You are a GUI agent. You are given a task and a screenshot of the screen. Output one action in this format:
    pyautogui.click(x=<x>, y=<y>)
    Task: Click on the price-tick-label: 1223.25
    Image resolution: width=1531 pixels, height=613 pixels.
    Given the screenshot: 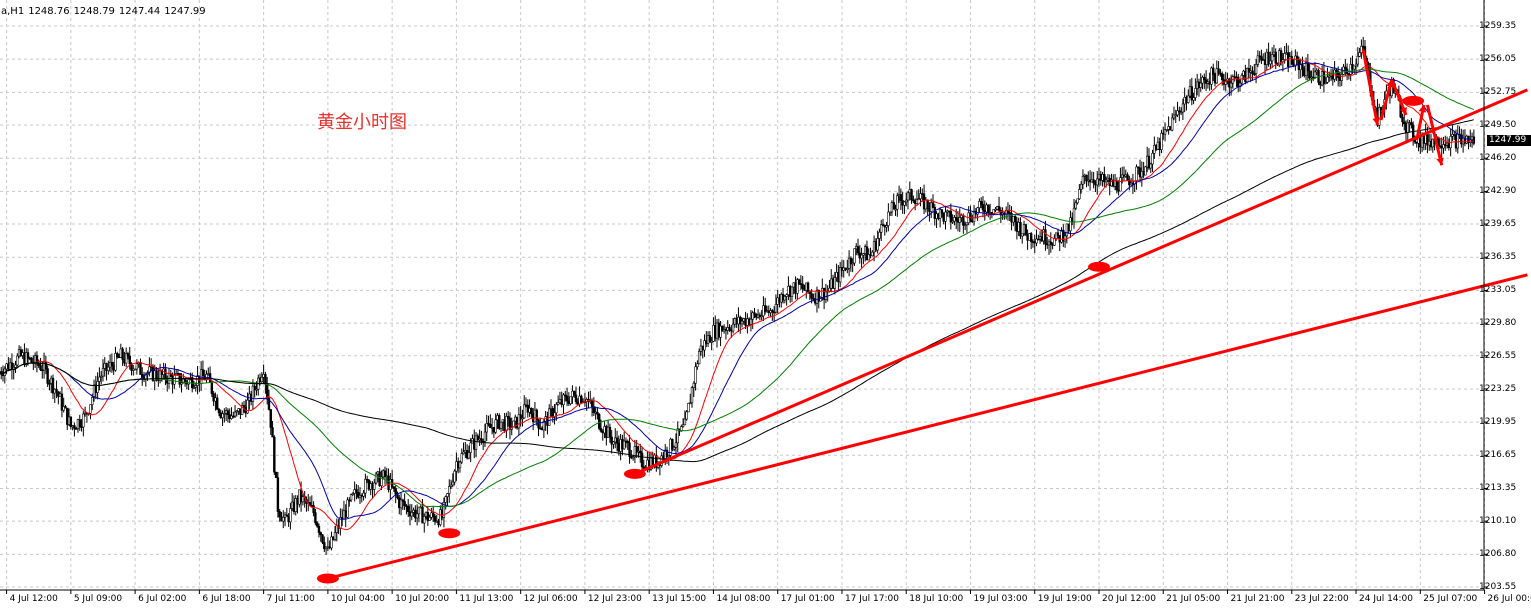 What is the action you would take?
    pyautogui.click(x=1498, y=388)
    